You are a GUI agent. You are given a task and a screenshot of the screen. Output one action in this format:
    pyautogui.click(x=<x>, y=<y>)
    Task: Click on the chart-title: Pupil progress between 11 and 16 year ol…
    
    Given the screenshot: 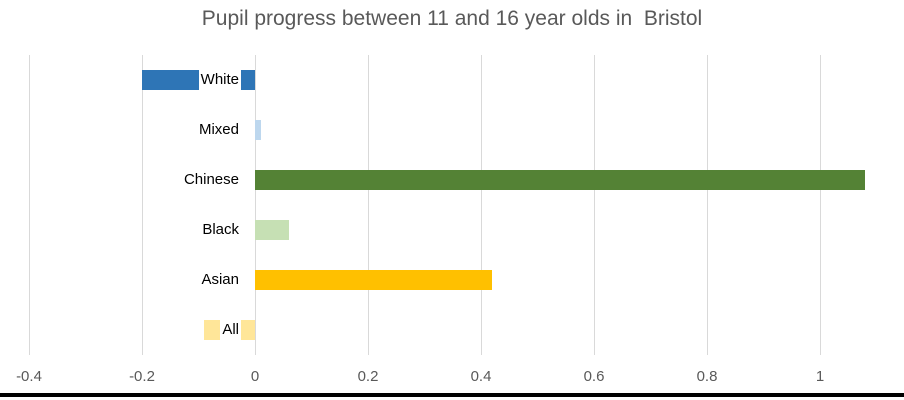 What is the action you would take?
    pyautogui.click(x=452, y=18)
    